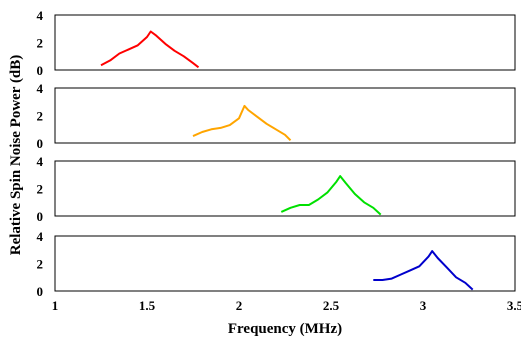  Describe the element at coordinates (16, 155) in the screenshot. I see `y-axis-label: Relative Spin Noise Power (dB)` at that location.